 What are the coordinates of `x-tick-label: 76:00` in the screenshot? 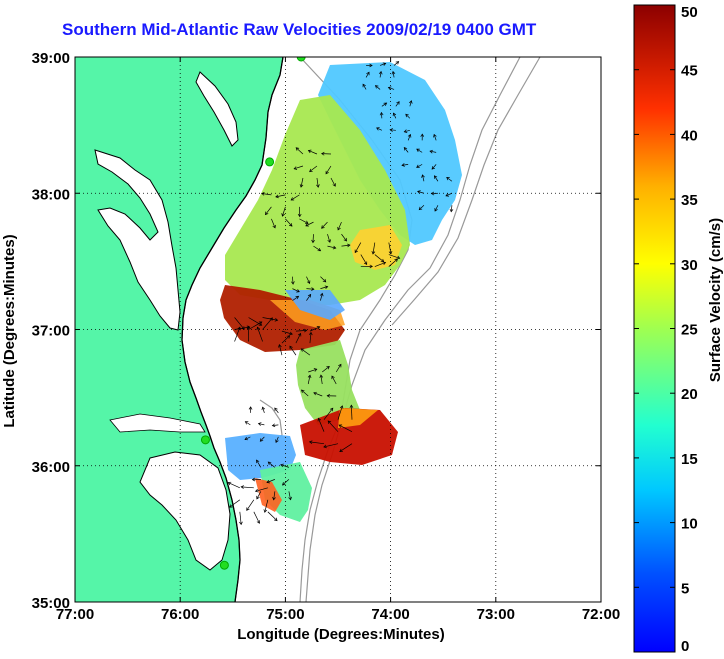 It's located at (180, 614).